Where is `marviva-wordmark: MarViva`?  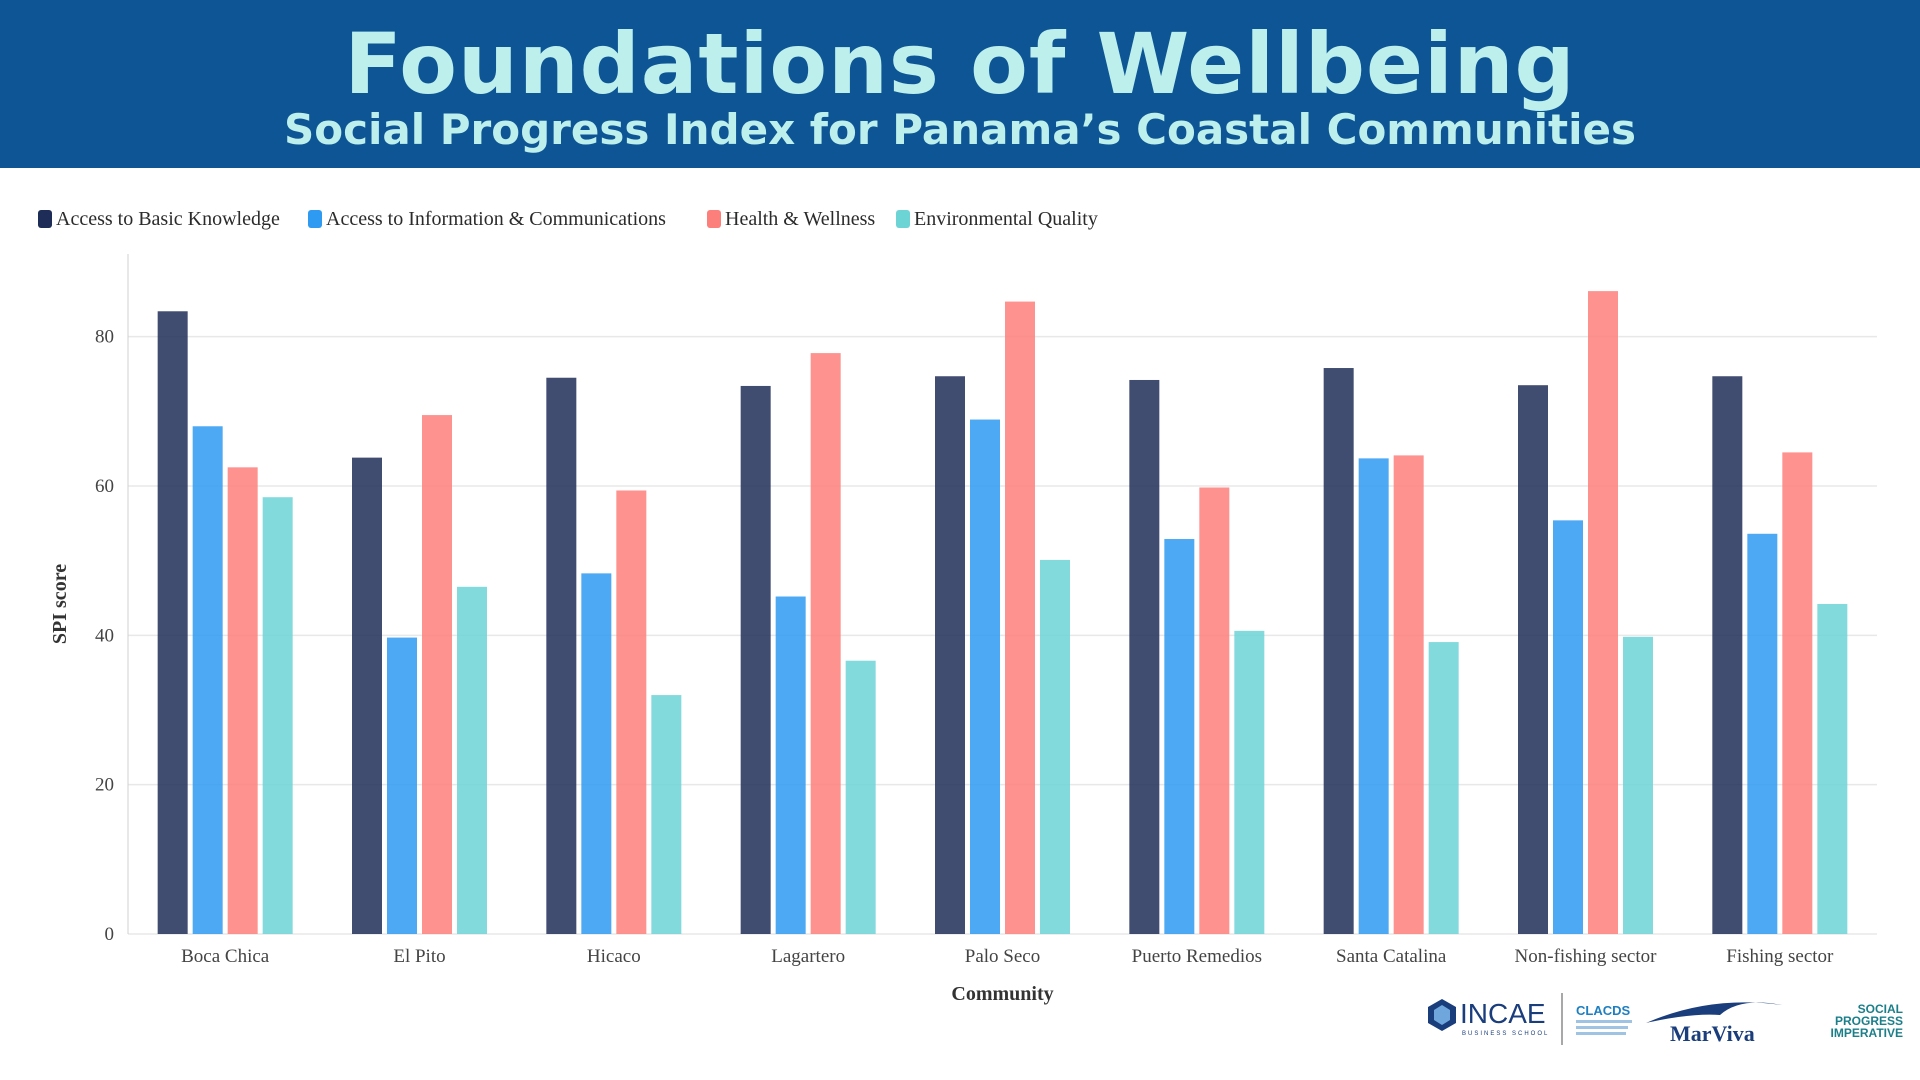
marviva-wordmark: MarViva is located at coordinates (1712, 1033).